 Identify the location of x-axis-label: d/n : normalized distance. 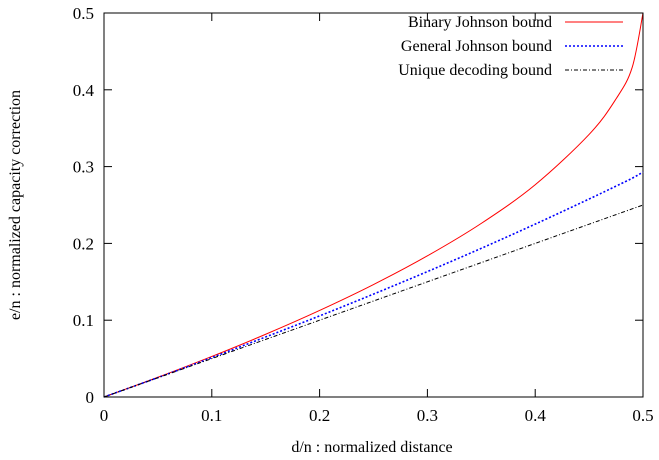
(371, 447).